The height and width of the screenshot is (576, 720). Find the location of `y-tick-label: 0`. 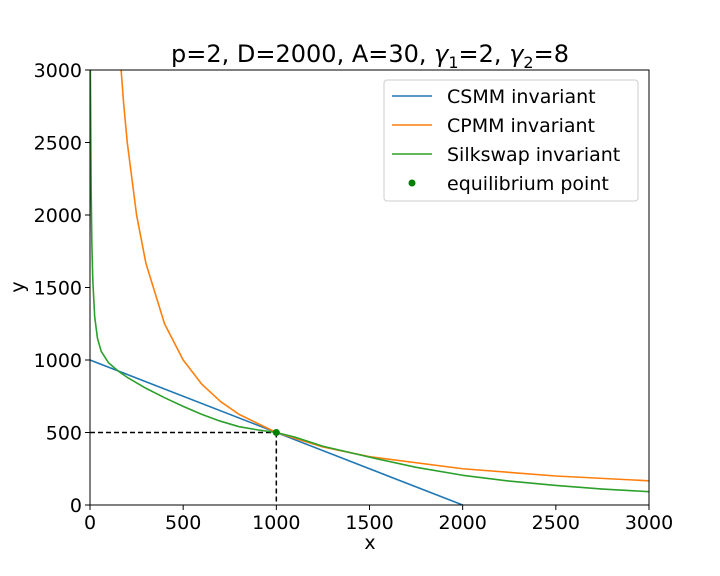

y-tick-label: 0 is located at coordinates (76, 506).